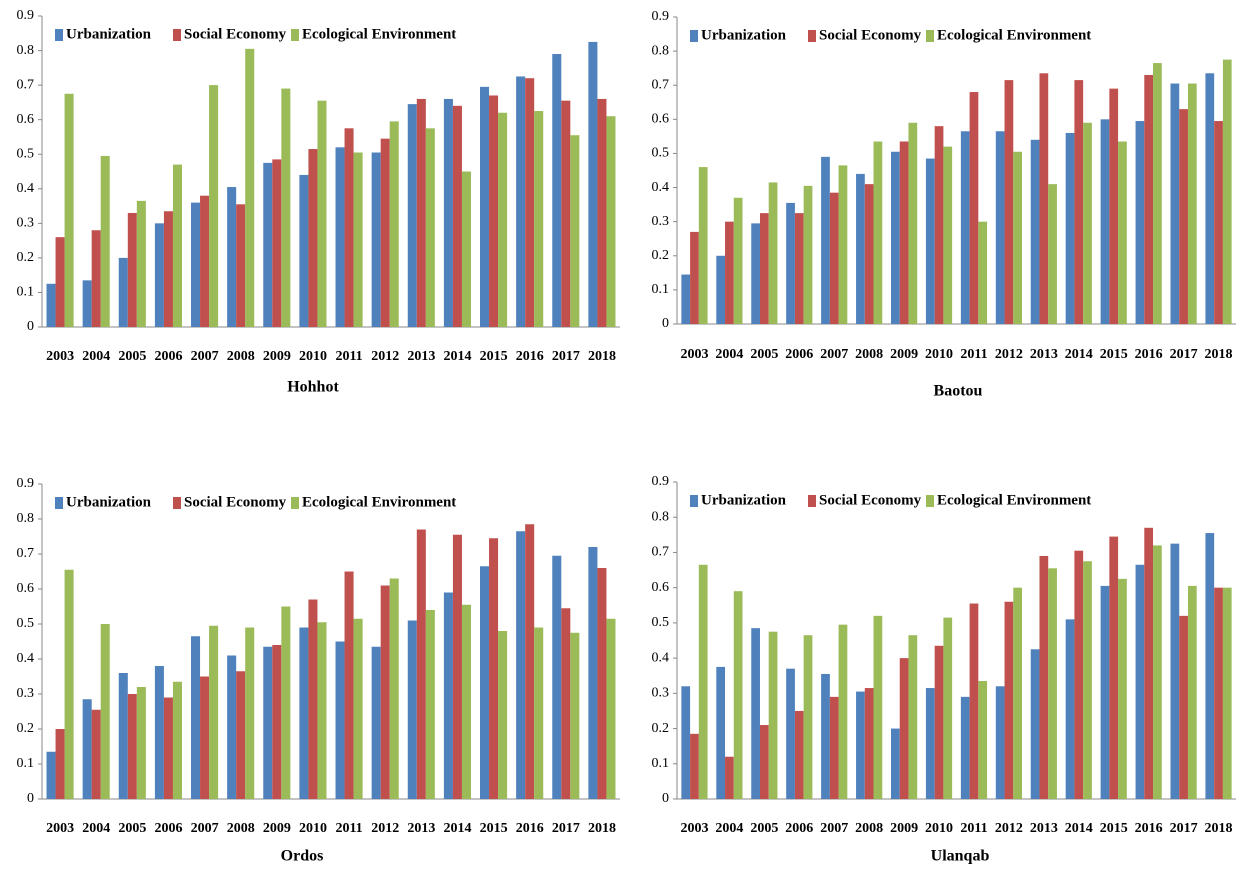  I want to click on legend-label: Urbanization, so click(744, 35).